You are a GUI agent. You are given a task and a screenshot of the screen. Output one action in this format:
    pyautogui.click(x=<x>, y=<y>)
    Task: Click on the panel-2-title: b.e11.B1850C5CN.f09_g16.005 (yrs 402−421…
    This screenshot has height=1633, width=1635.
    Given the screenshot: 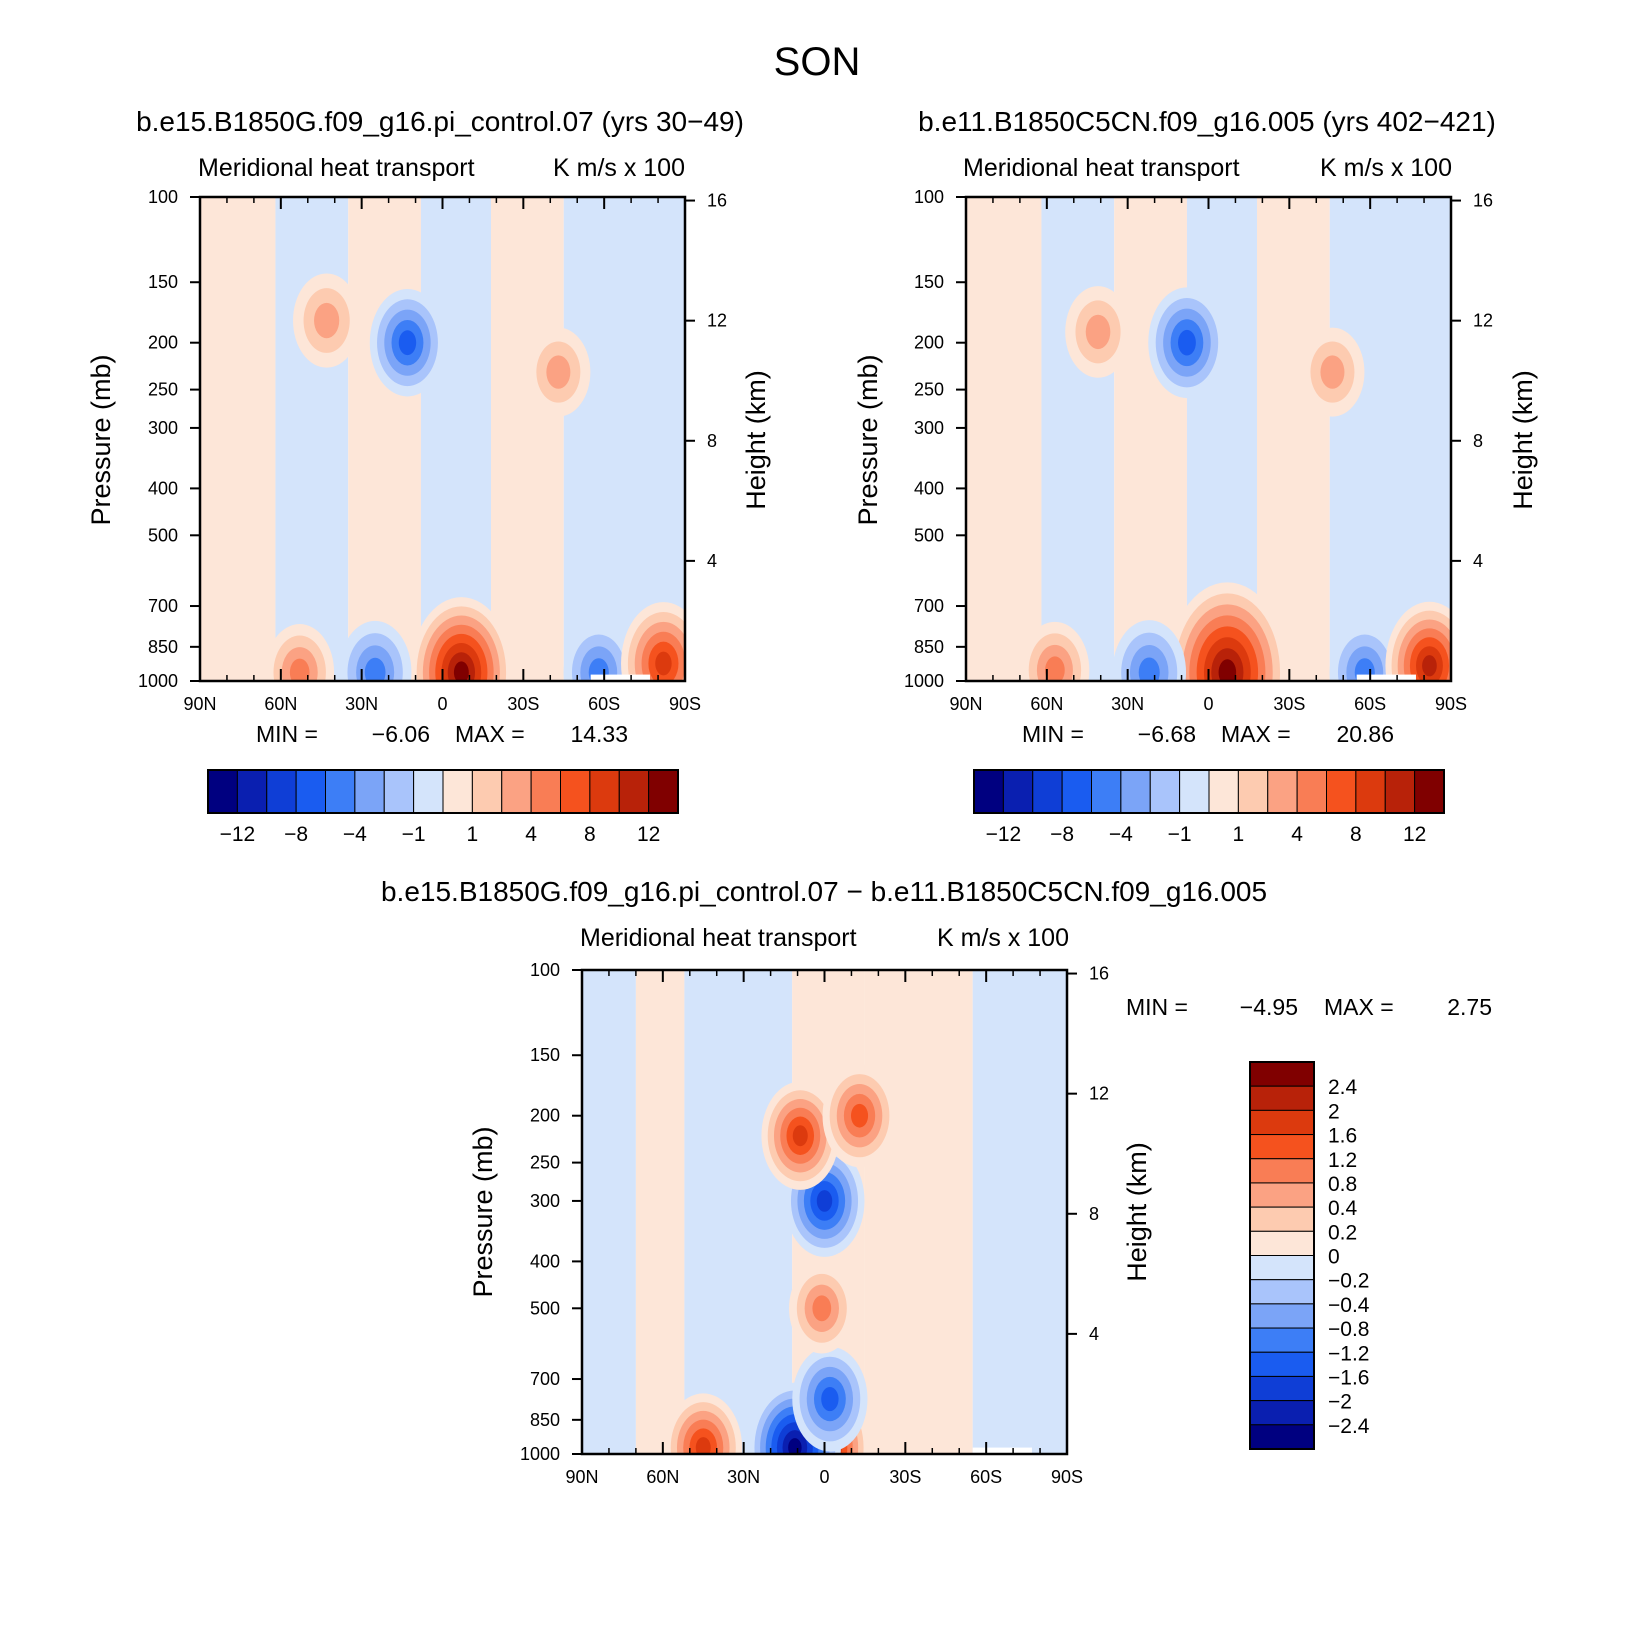 What is the action you would take?
    pyautogui.click(x=1207, y=121)
    